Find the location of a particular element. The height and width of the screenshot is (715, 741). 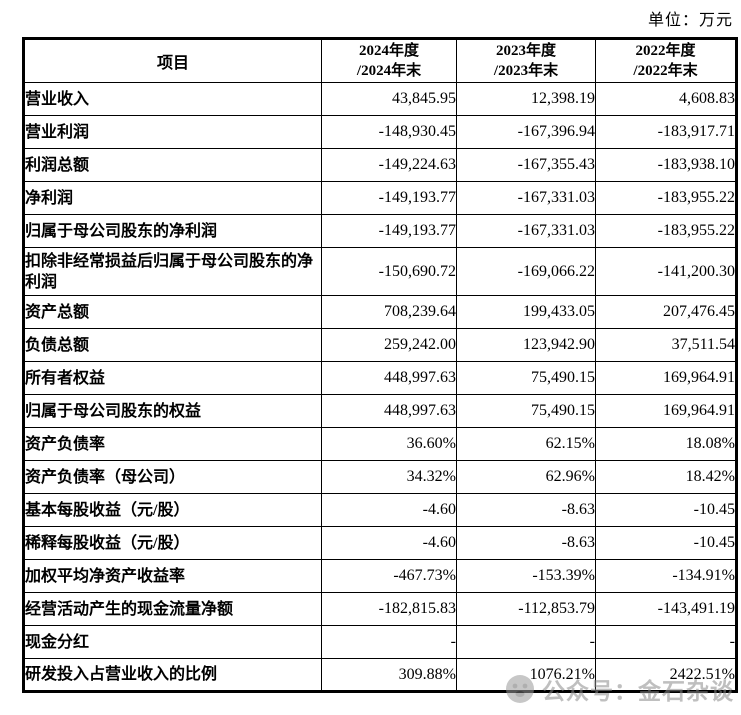

header-2023-line1: 2023年度 is located at coordinates (525, 51).